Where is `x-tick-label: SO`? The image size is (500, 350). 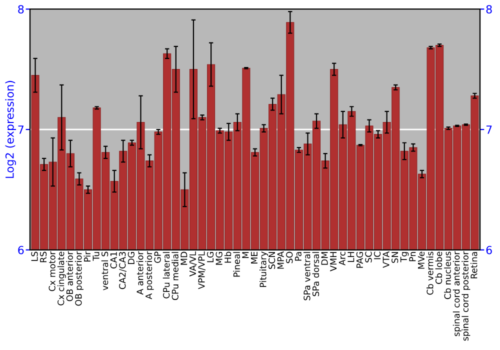 x-tick-label: SO is located at coordinates (289, 258).